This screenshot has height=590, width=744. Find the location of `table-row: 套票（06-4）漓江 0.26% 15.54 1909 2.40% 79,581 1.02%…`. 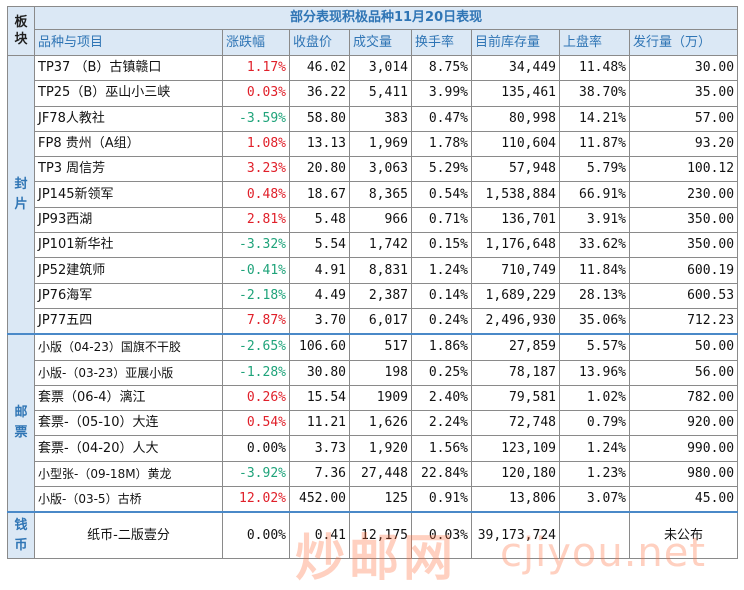

table-row: 套票（06-4）漓江 0.26% 15.54 1909 2.40% 79,581 1.02%… is located at coordinates (373, 398).